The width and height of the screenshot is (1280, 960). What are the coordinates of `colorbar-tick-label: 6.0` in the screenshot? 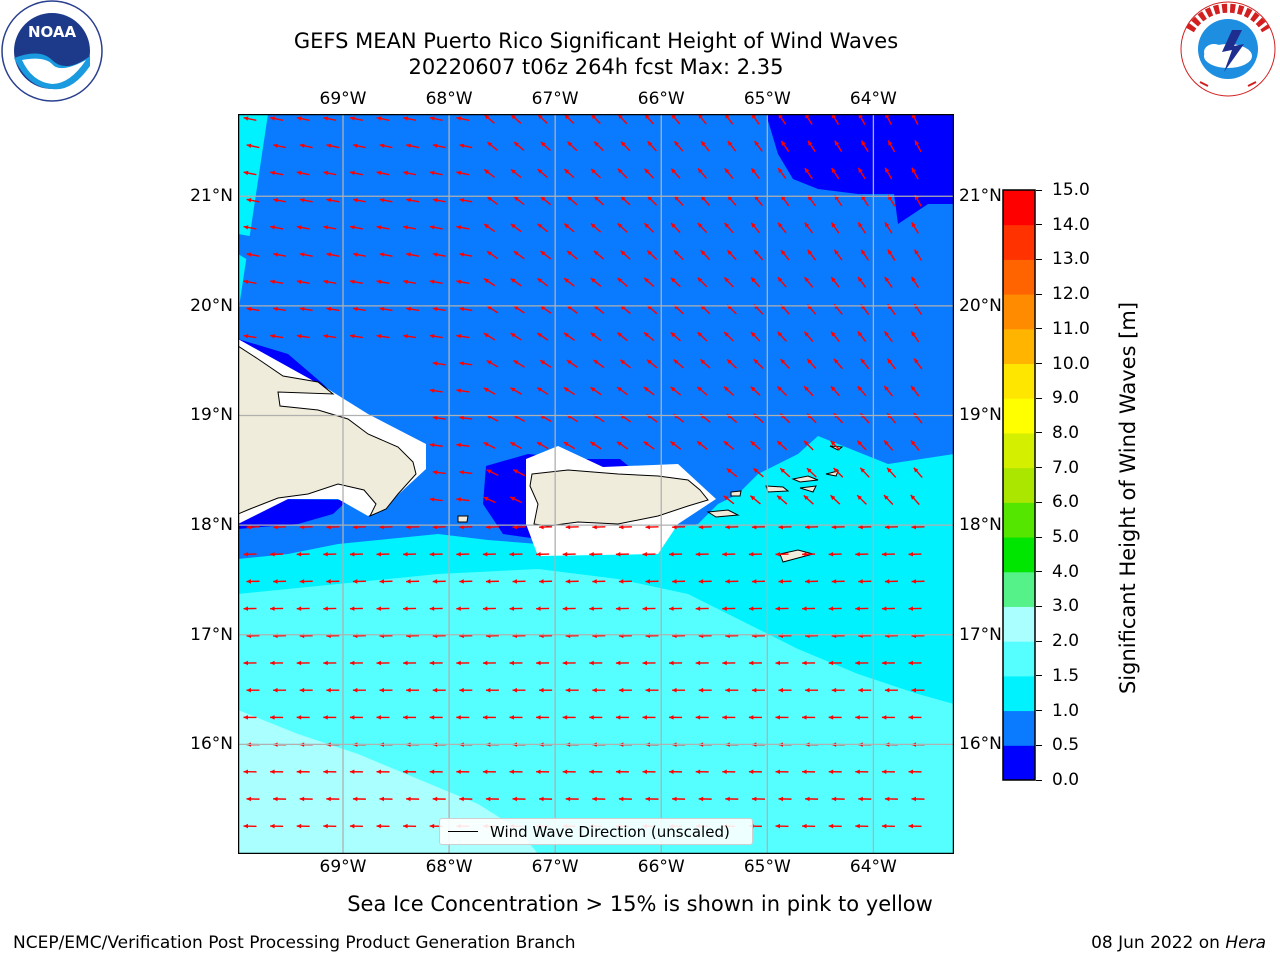 It's located at (1066, 502).